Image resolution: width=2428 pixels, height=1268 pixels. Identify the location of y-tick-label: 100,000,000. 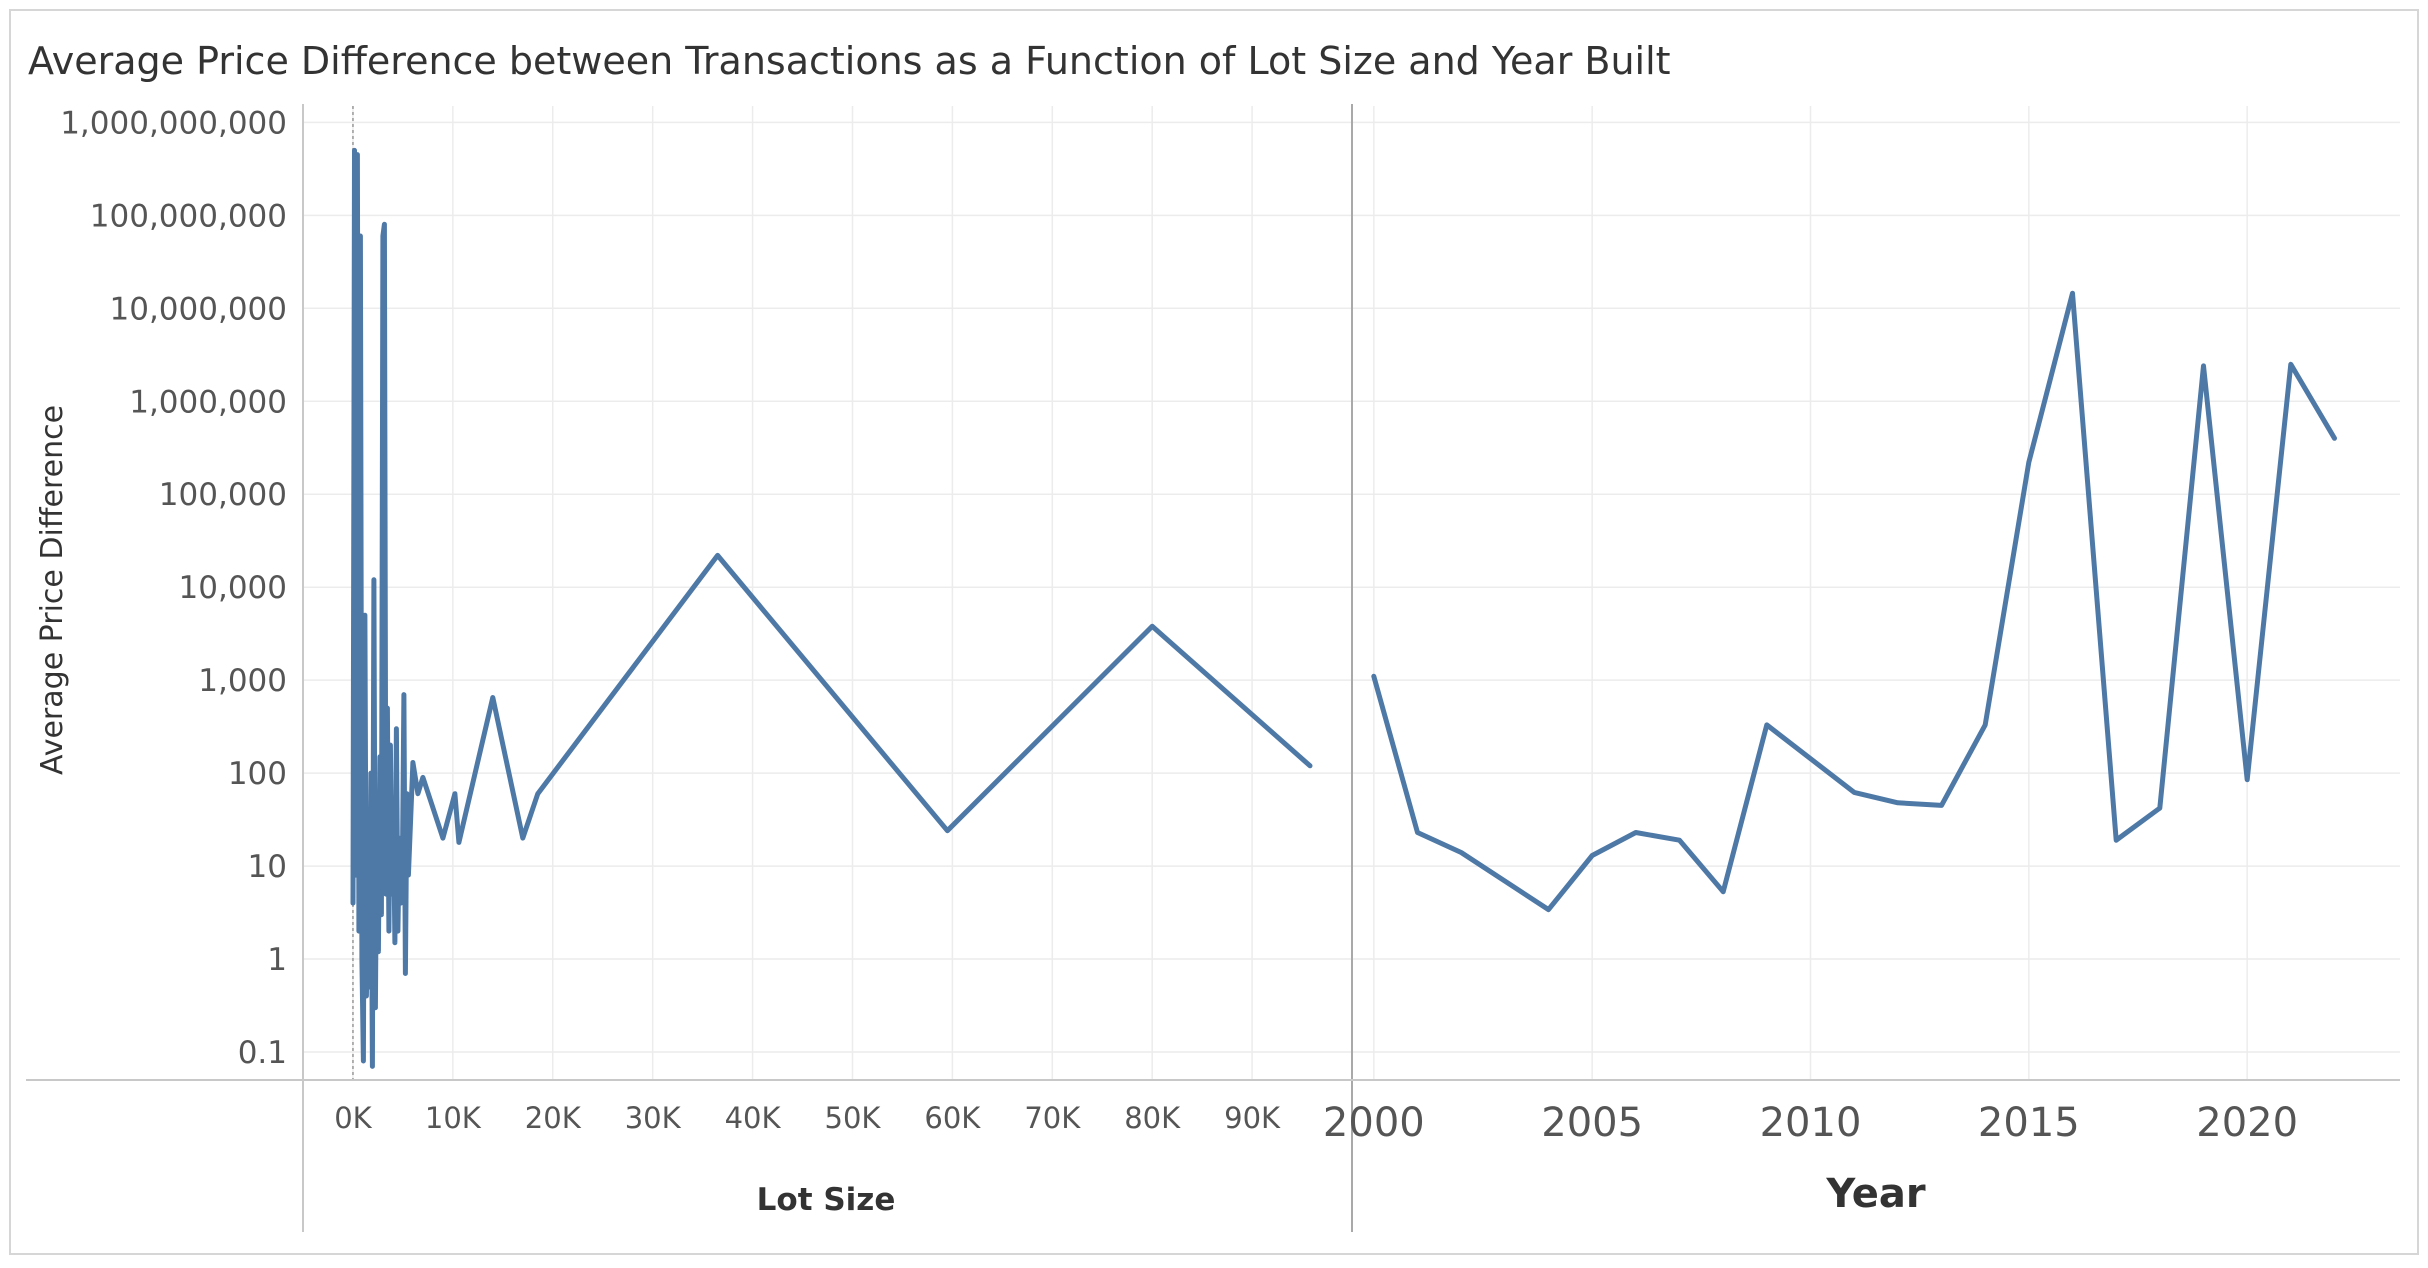
(188, 216).